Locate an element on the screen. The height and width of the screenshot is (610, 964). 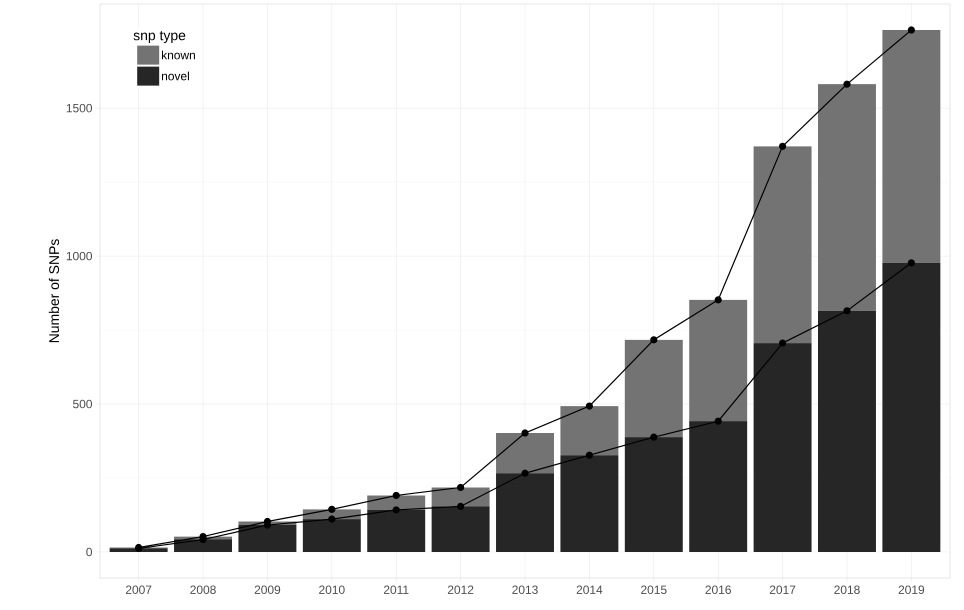
legend-label: novel is located at coordinates (175, 76).